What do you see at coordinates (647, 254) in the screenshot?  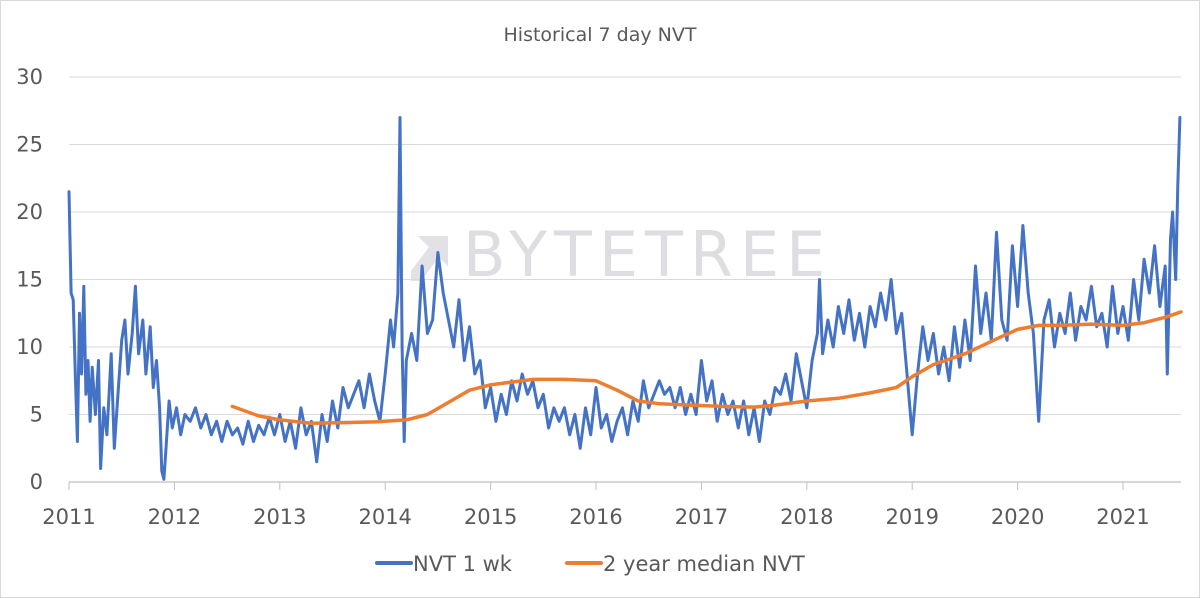 I see `watermark-text: BYTETREE` at bounding box center [647, 254].